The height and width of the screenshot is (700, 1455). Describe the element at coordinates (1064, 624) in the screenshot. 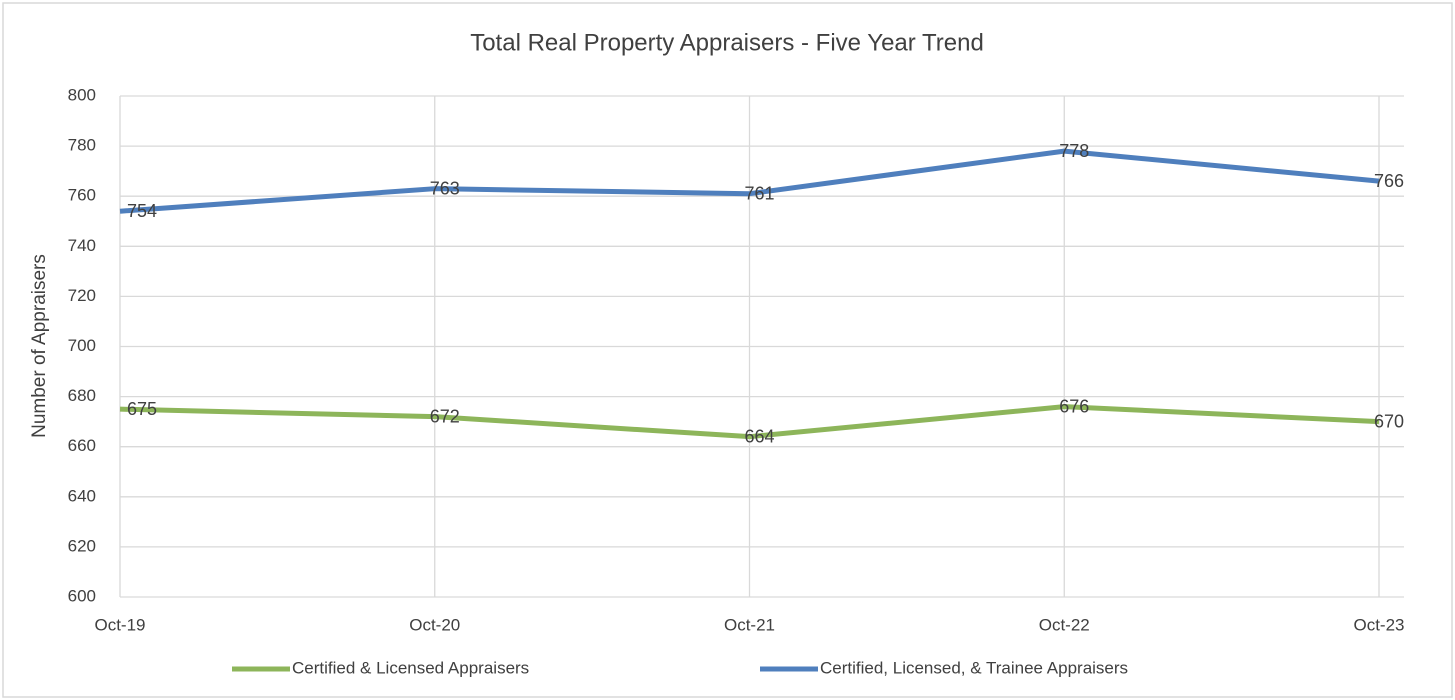

I see `x-tick-label: Oct-22` at that location.